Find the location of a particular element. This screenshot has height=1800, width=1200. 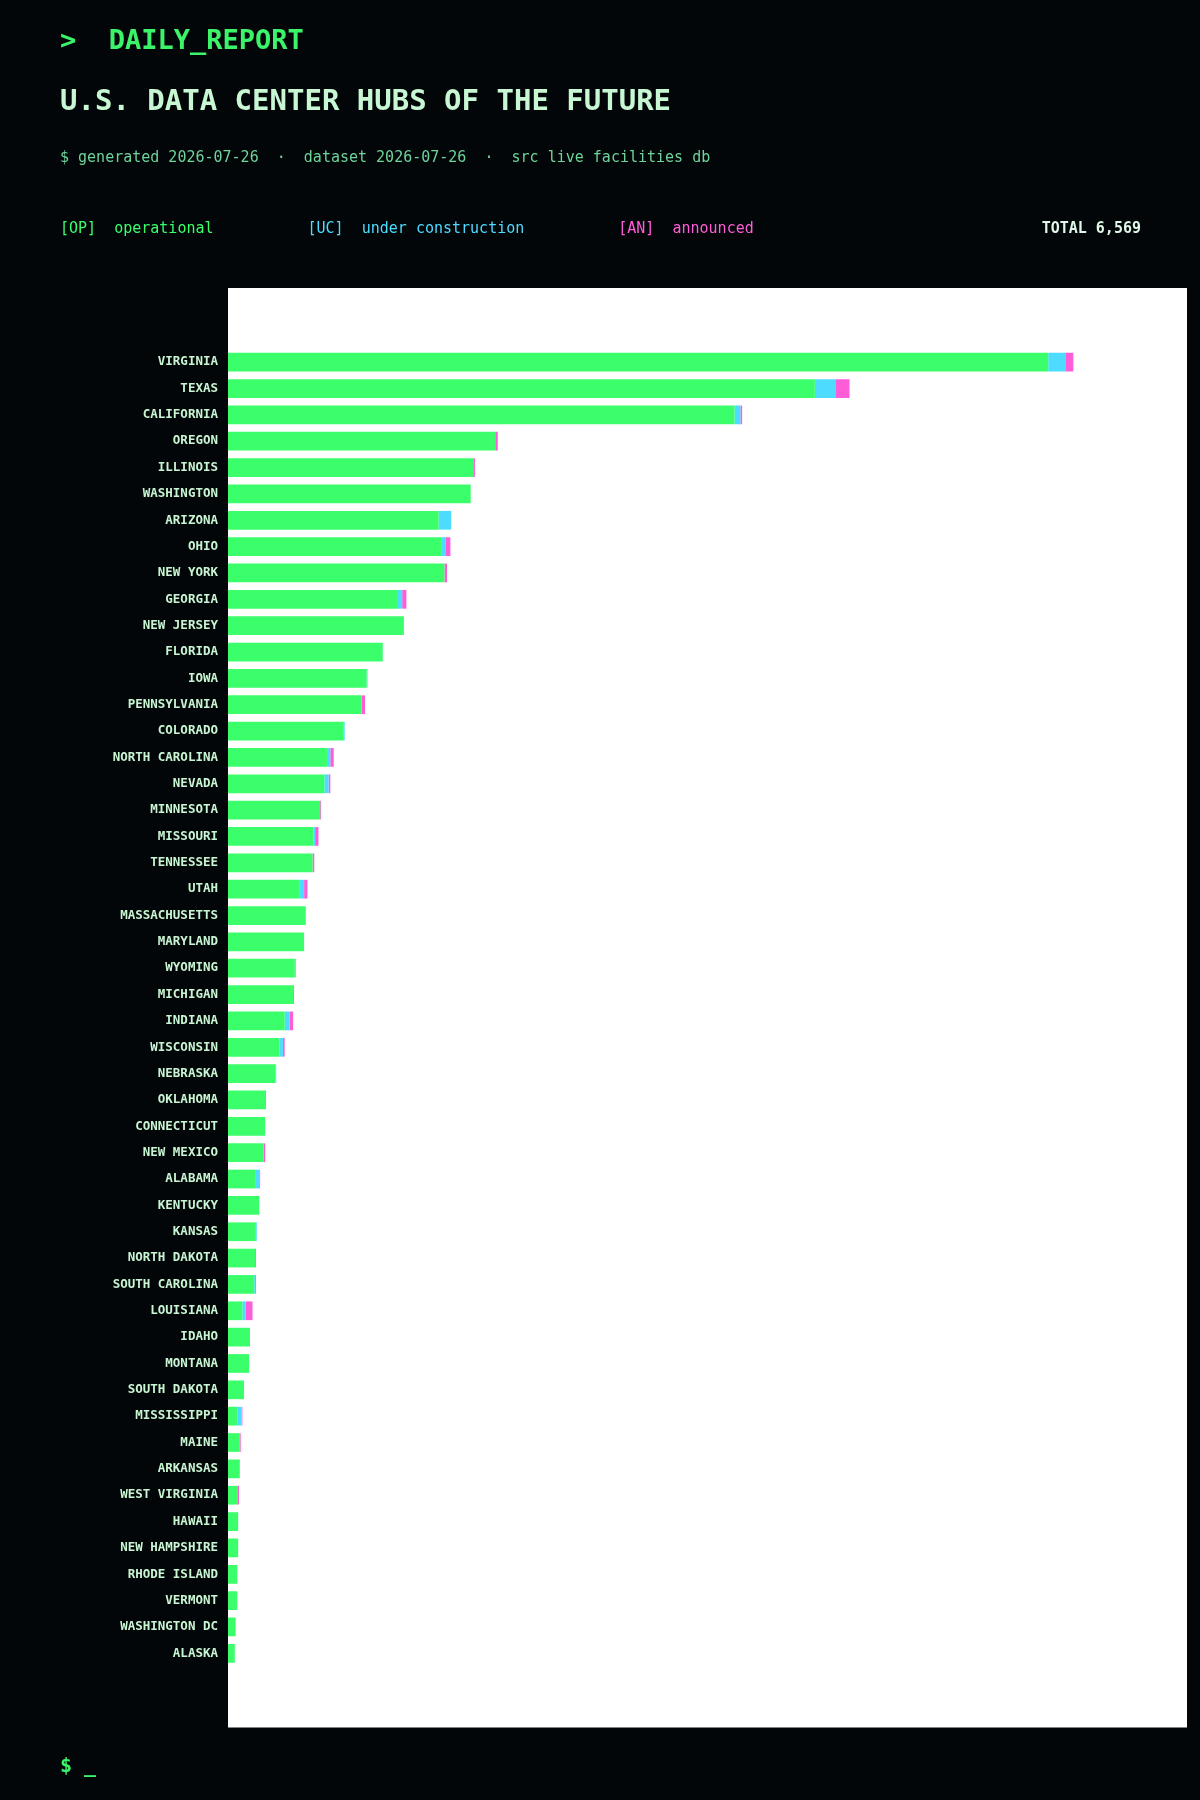

y-tick-label: FLORIDA is located at coordinates (192, 651).